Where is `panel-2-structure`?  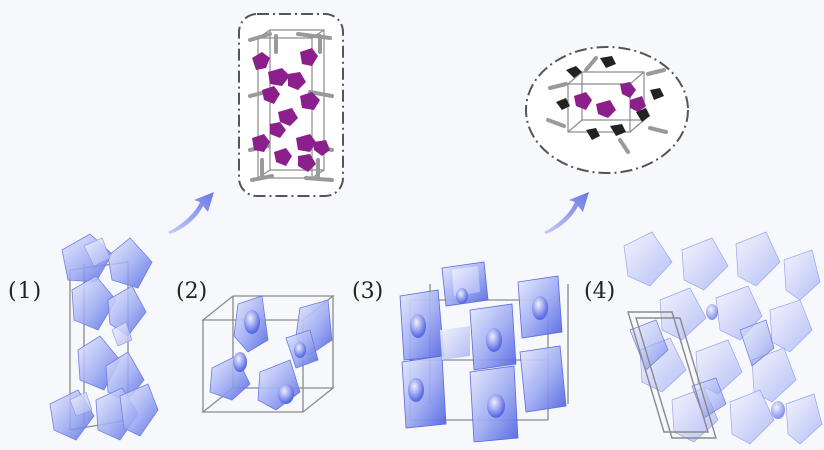
panel-2-structure is located at coordinates (268, 354).